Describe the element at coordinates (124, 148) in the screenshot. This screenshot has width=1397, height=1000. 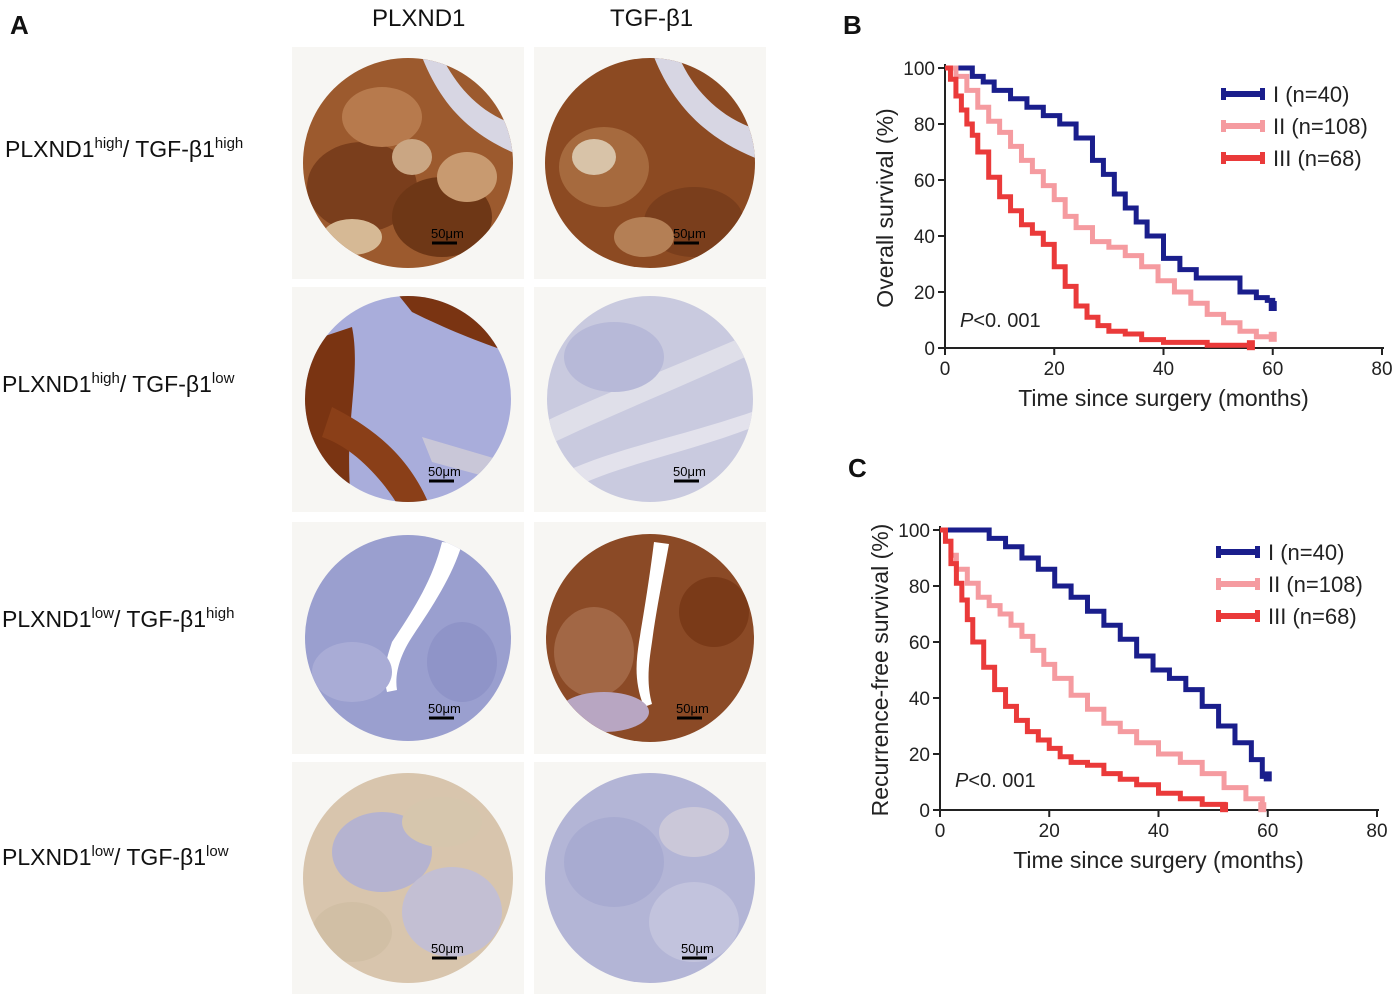
I see `row-label-1: PLXND1high/ TGF-β1high` at that location.